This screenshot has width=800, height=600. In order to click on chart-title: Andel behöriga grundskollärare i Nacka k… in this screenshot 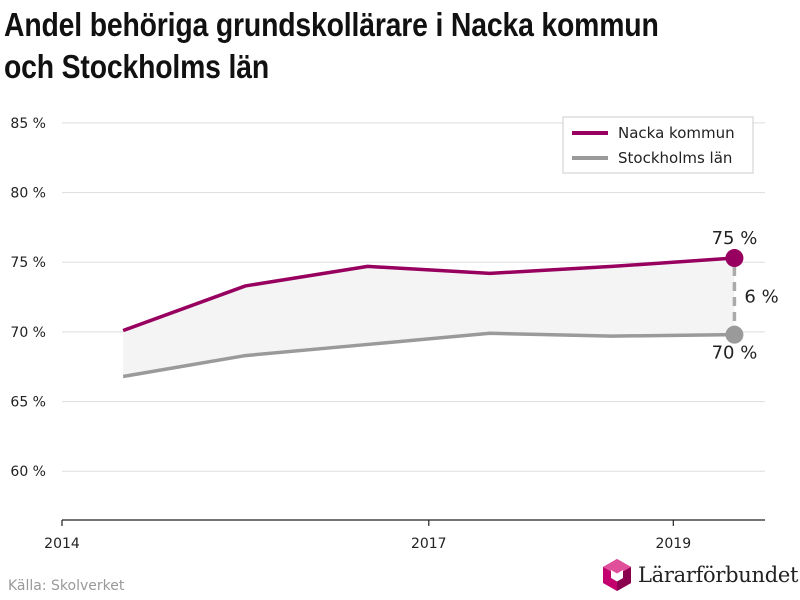, I will do `click(331, 45)`.